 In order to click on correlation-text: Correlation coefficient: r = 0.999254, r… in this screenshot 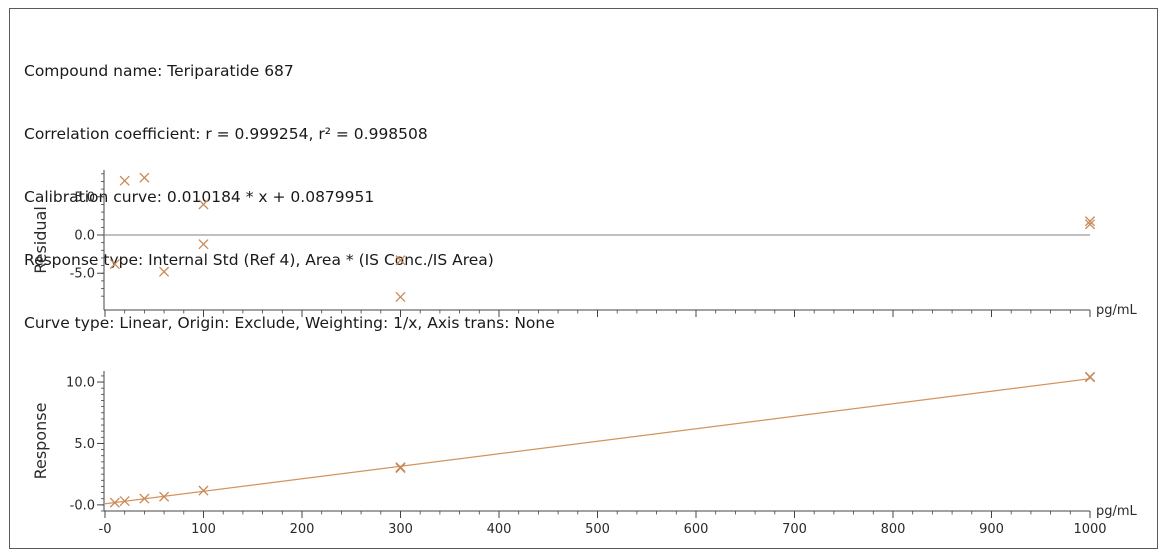, I will do `click(226, 134)`.